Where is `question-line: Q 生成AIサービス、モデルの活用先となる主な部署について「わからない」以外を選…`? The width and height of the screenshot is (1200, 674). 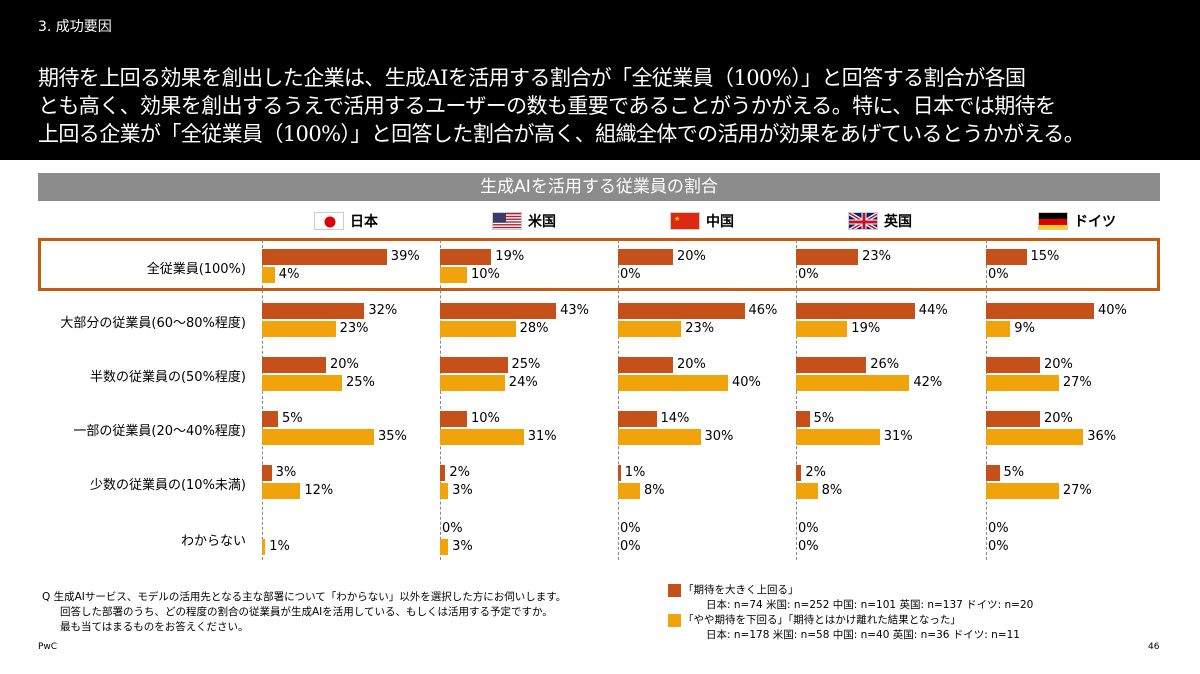
question-line: Q 生成AIサービス、モデルの活用先となる主な部署について「わからない」以外を選… is located at coordinates (304, 597).